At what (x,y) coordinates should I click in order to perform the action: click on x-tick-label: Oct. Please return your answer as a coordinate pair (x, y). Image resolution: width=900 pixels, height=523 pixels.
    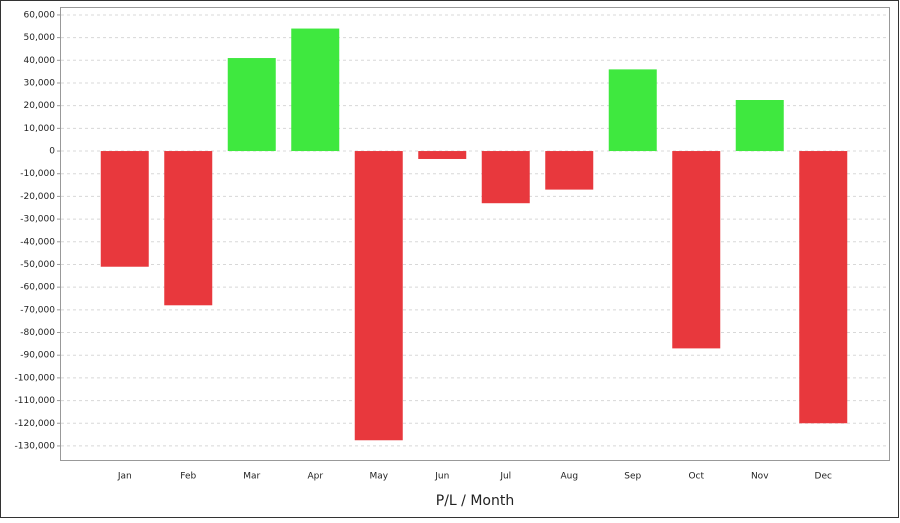
    Looking at the image, I should click on (696, 477).